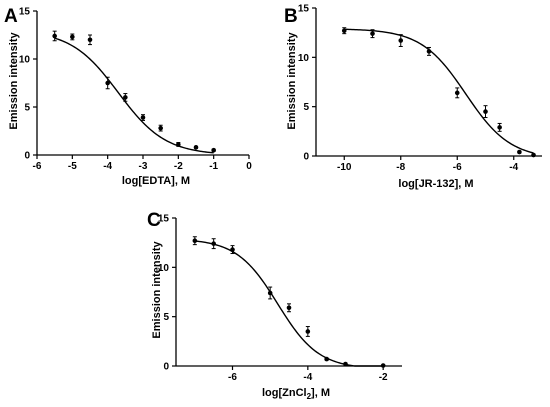 The height and width of the screenshot is (407, 550). What do you see at coordinates (284, 393) in the screenshot?
I see `x-axis-label-main: log[ZnCl` at bounding box center [284, 393].